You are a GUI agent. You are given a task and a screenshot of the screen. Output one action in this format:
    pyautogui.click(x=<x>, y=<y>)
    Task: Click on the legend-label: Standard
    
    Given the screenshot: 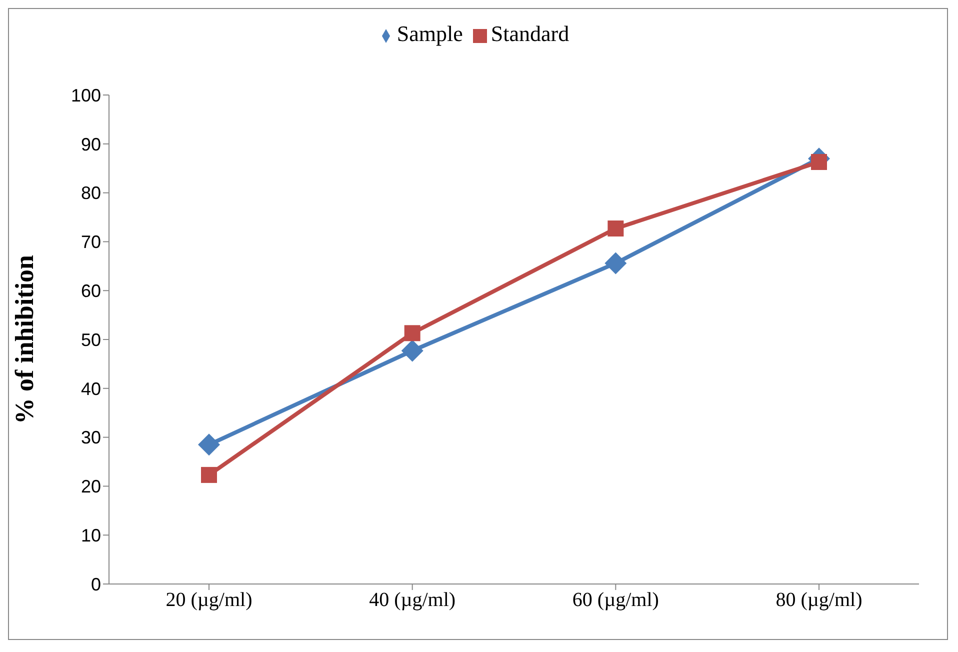 What is the action you would take?
    pyautogui.click(x=530, y=33)
    